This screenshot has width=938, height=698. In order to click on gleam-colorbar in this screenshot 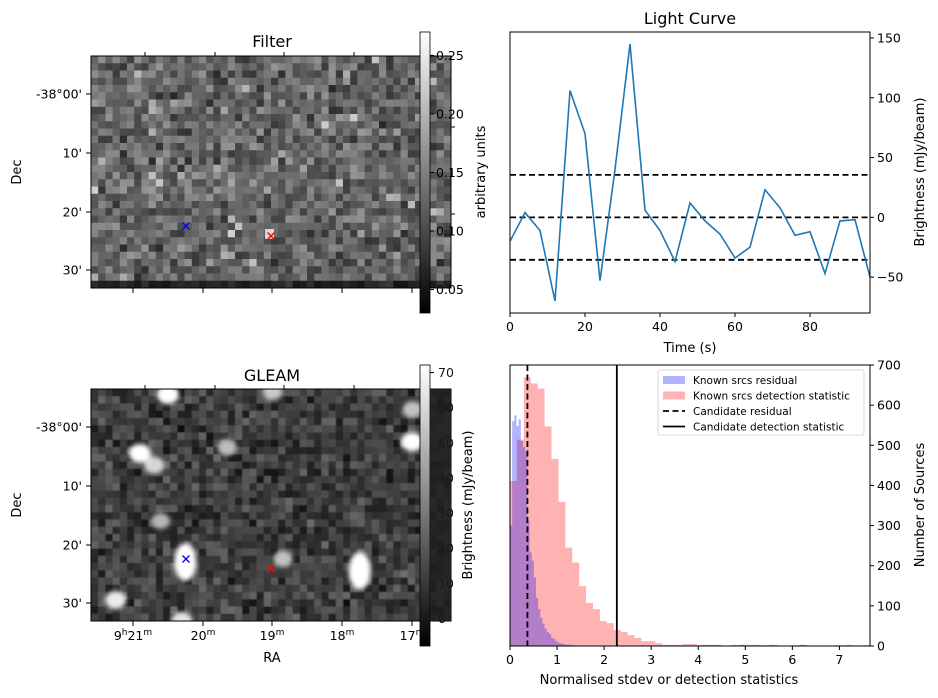, I will do `click(425, 505)`.